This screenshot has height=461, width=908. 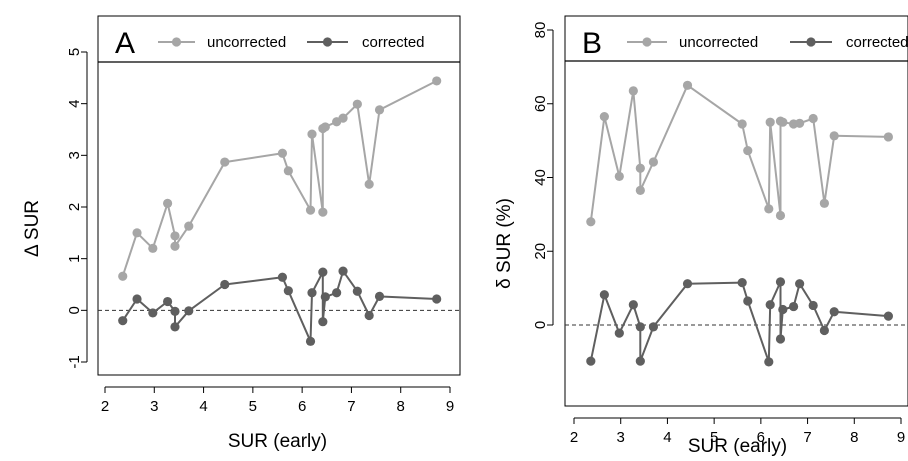 I want to click on y-tick-label: -1, so click(x=74, y=361).